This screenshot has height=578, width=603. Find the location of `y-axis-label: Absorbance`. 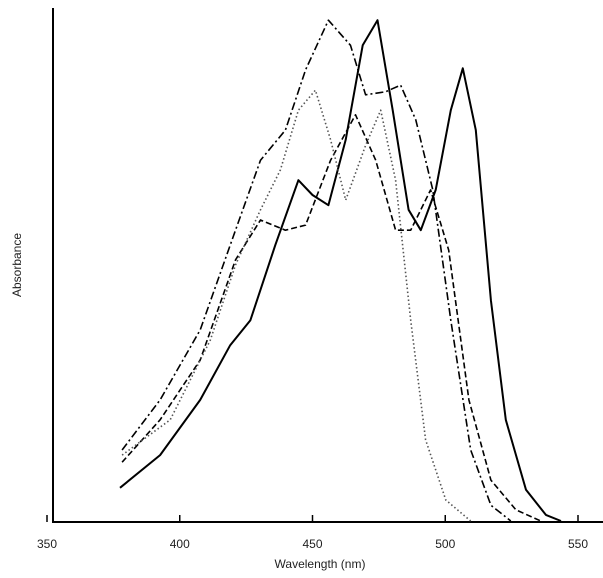

y-axis-label: Absorbance is located at coordinates (17, 265).